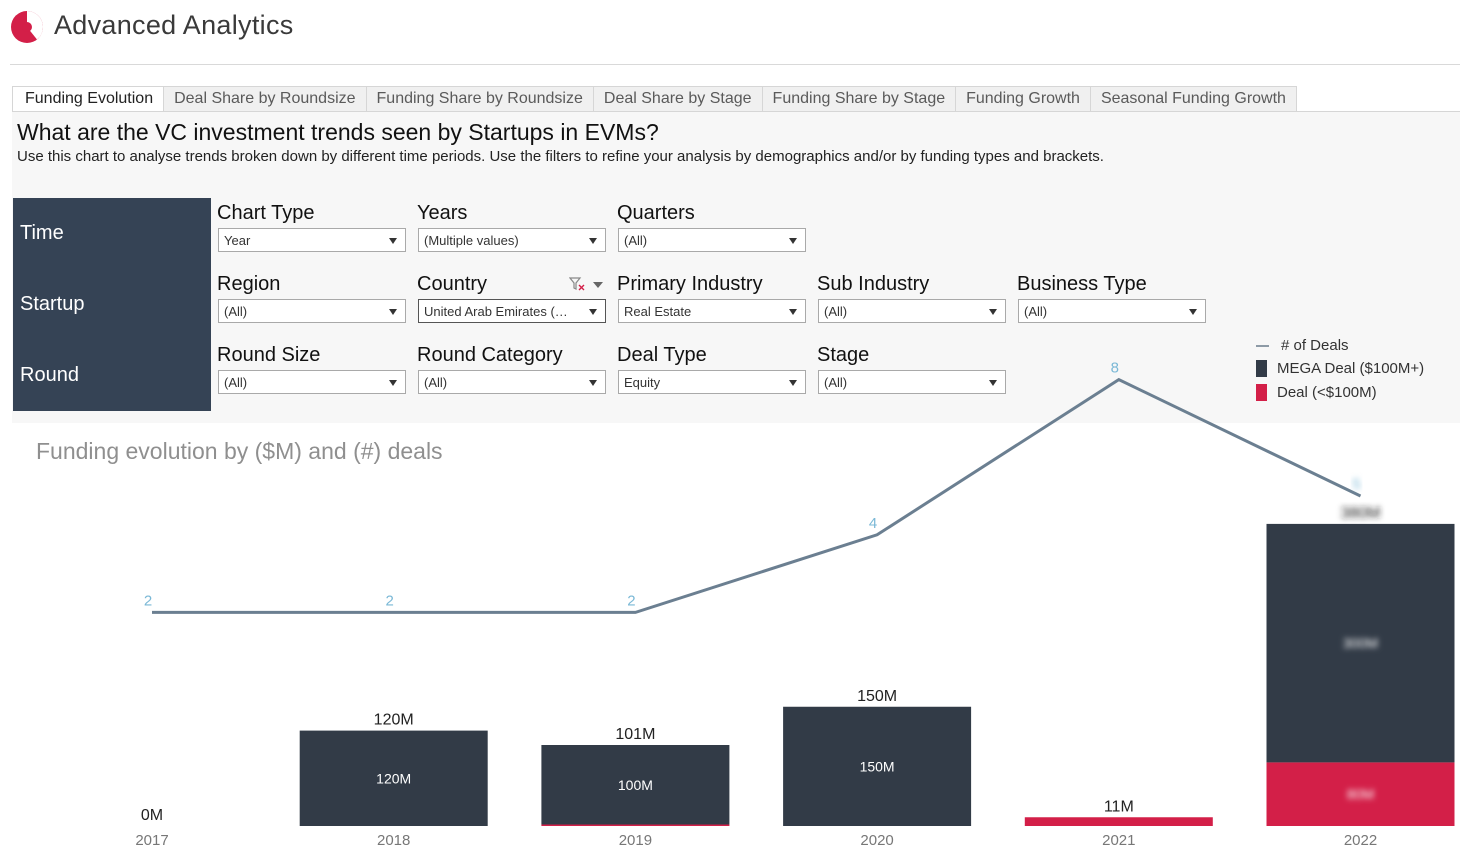 Image resolution: width=1460 pixels, height=866 pixels. What do you see at coordinates (239, 451) in the screenshot?
I see `chart-title: Funding evolution by ($M) and (#) deals` at bounding box center [239, 451].